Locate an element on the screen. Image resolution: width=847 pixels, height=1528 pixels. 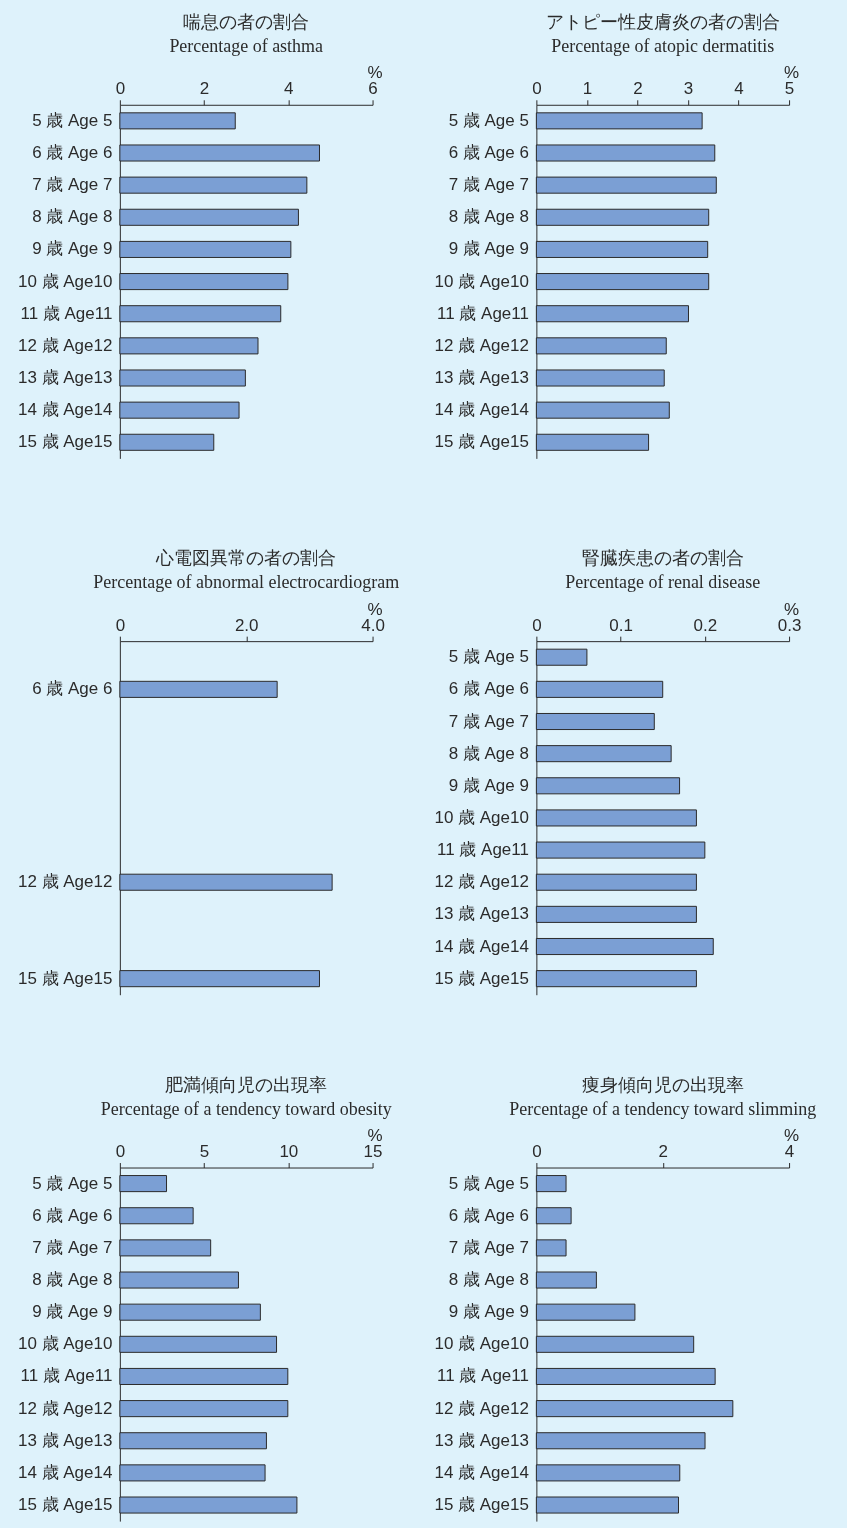
x-tick-label: 0.2 is located at coordinates (705, 625).